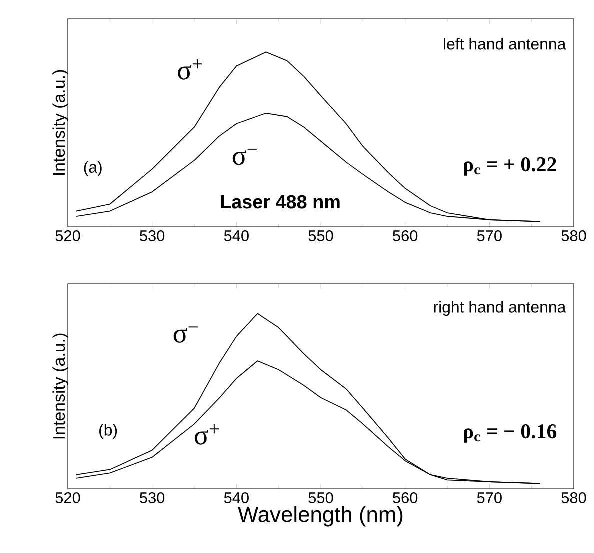  I want to click on x-axis-title: Wavelength (nm), so click(320, 516).